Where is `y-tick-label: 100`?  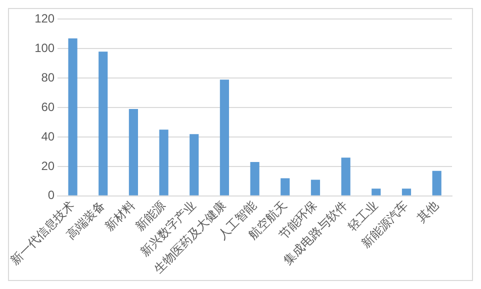 y-tick-label: 100 is located at coordinates (44, 47).